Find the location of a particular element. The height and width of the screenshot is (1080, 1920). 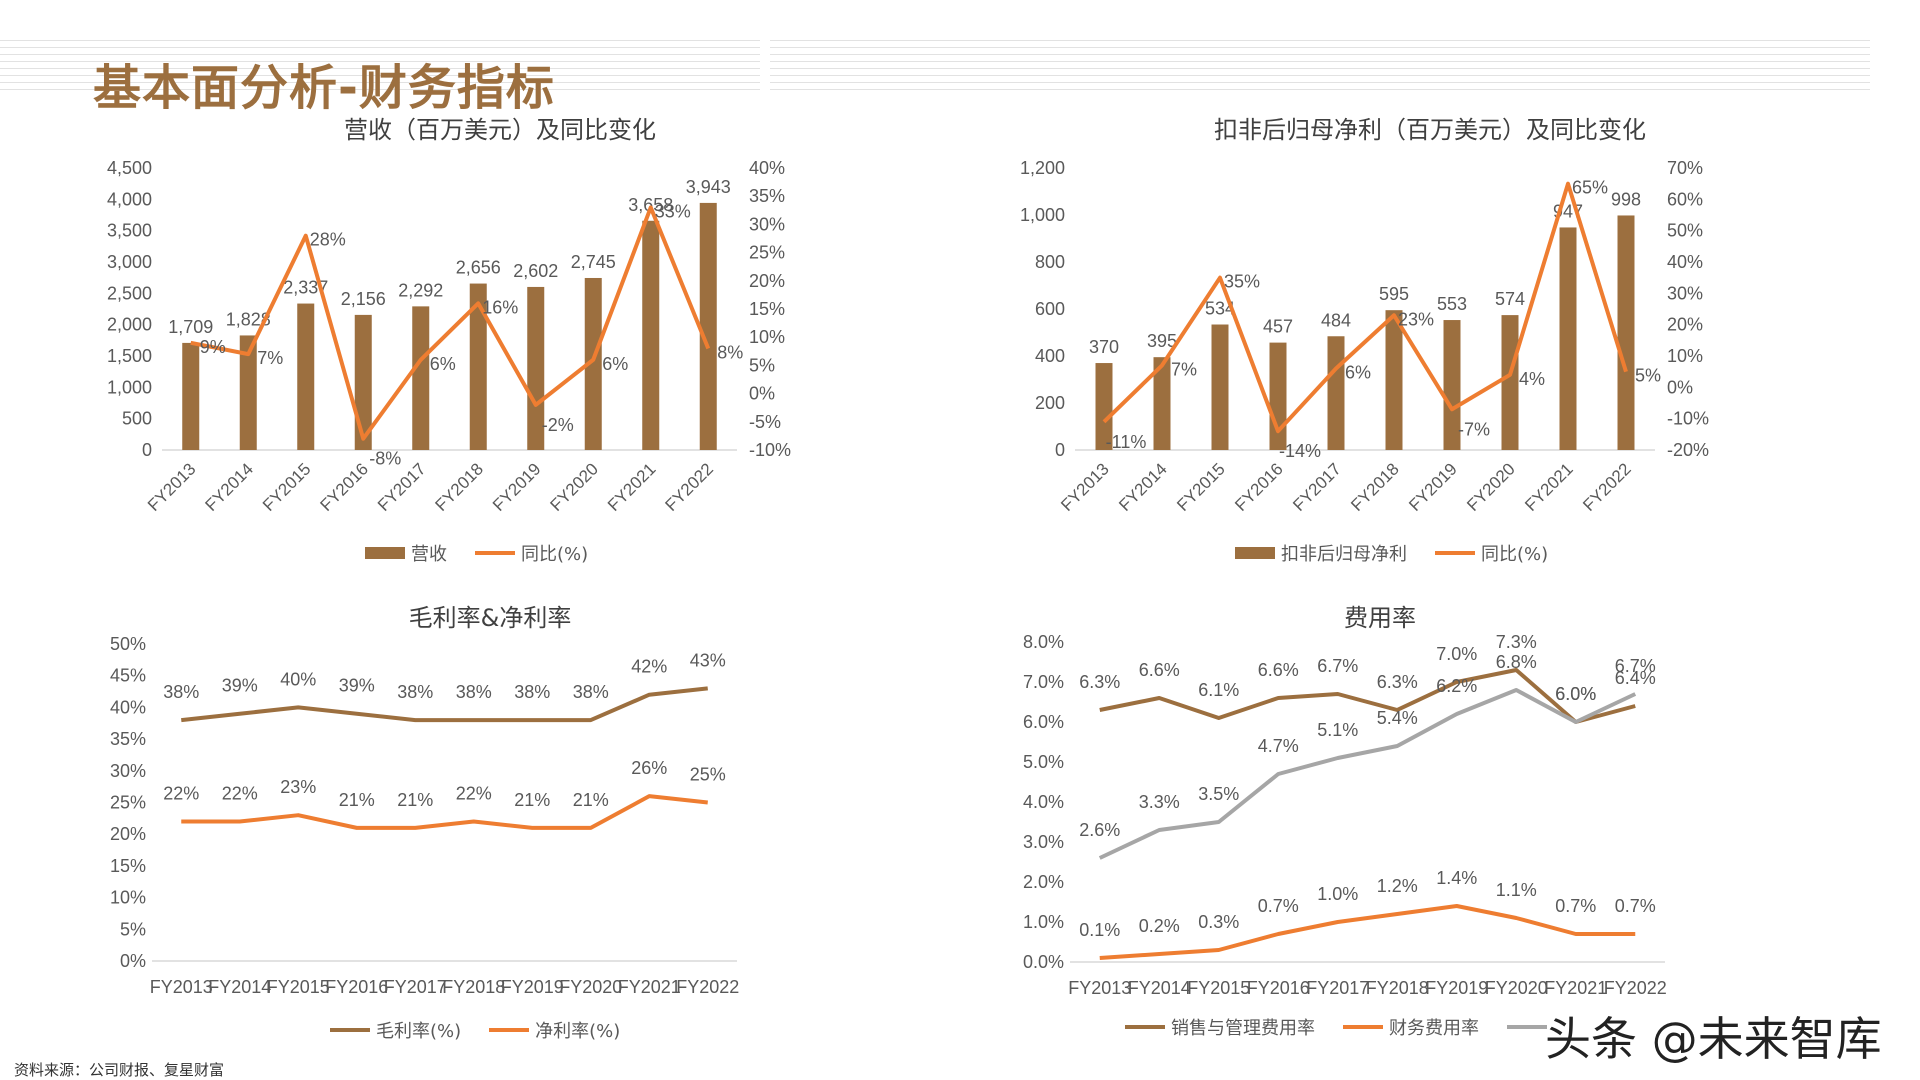

bar-data-label: 2,745 is located at coordinates (593, 262).